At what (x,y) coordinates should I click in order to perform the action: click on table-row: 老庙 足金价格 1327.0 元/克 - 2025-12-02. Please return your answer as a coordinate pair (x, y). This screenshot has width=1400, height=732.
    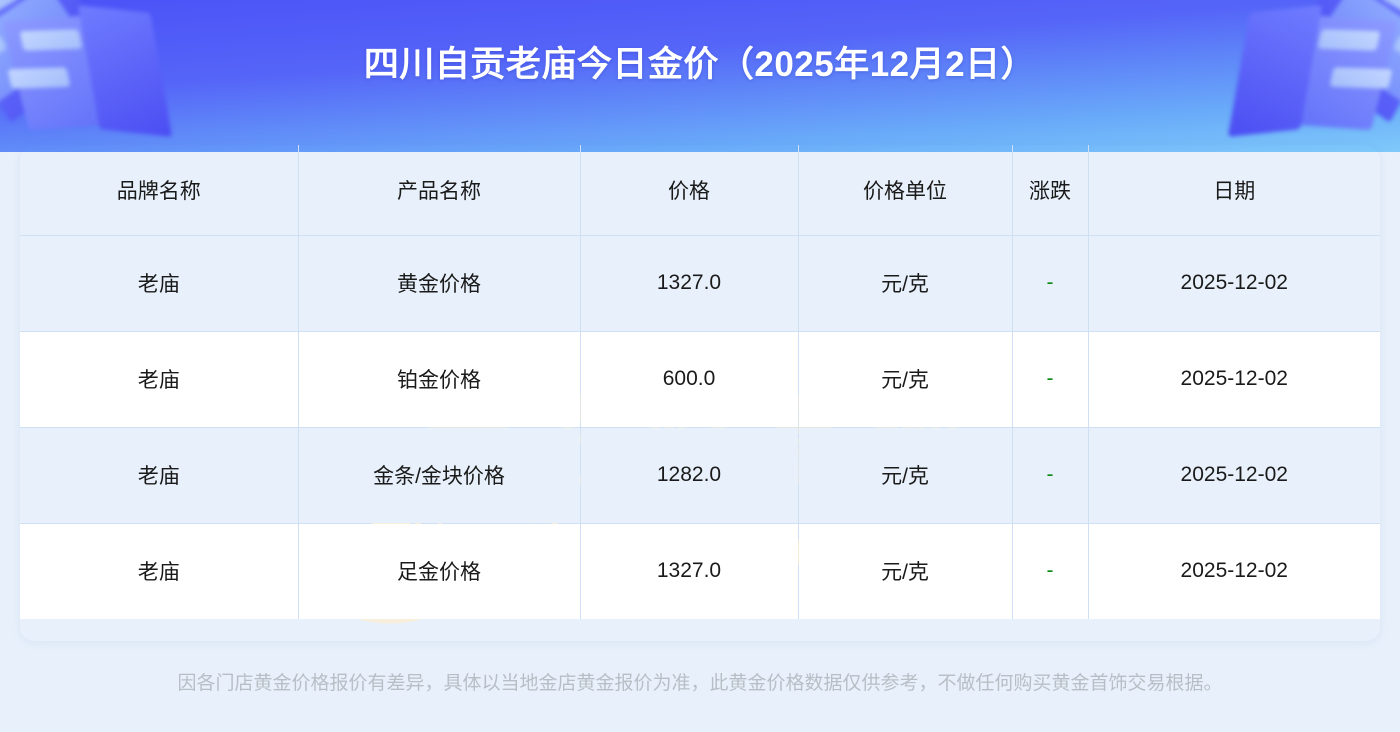
    Looking at the image, I should click on (700, 571).